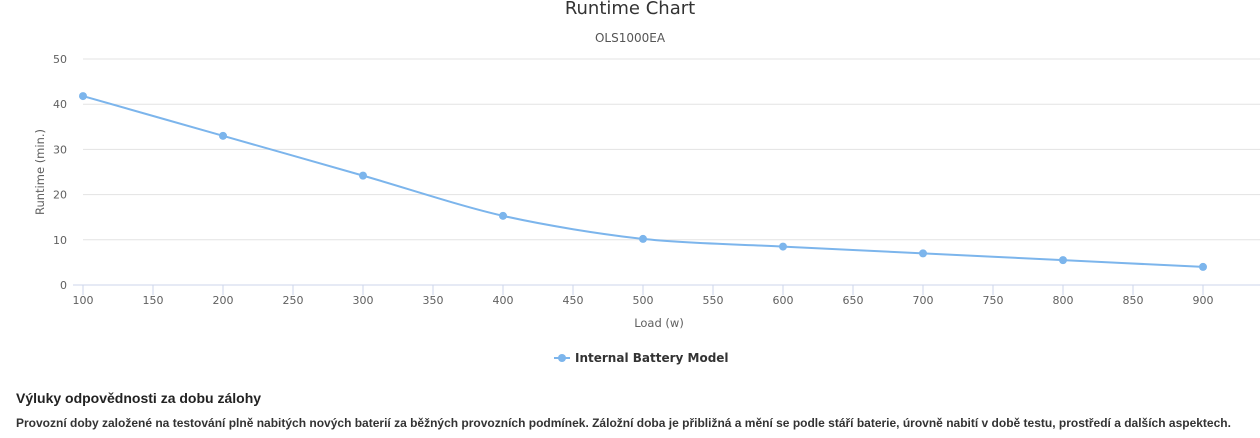  Describe the element at coordinates (783, 300) in the screenshot. I see `x-tick-label: 600` at that location.